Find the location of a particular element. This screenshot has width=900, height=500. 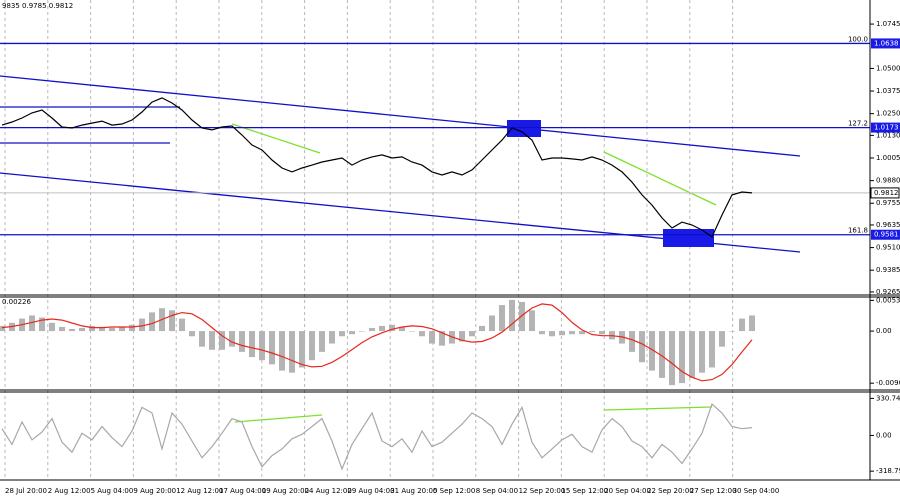

x-tick-label: 8 Sep 04:00 is located at coordinates (497, 491).